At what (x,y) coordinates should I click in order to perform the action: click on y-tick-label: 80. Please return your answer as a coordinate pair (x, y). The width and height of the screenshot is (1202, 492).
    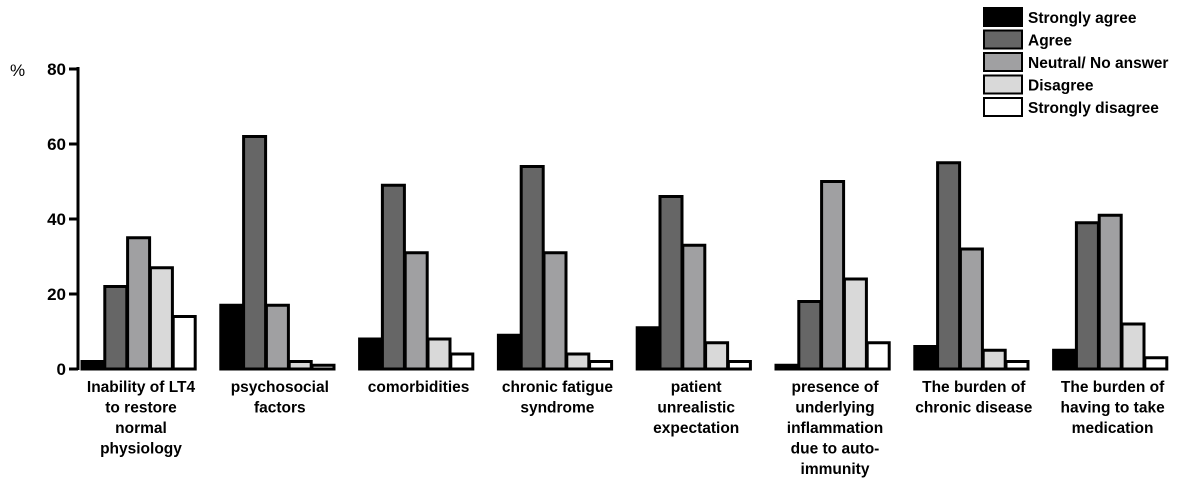
    Looking at the image, I should click on (56, 69).